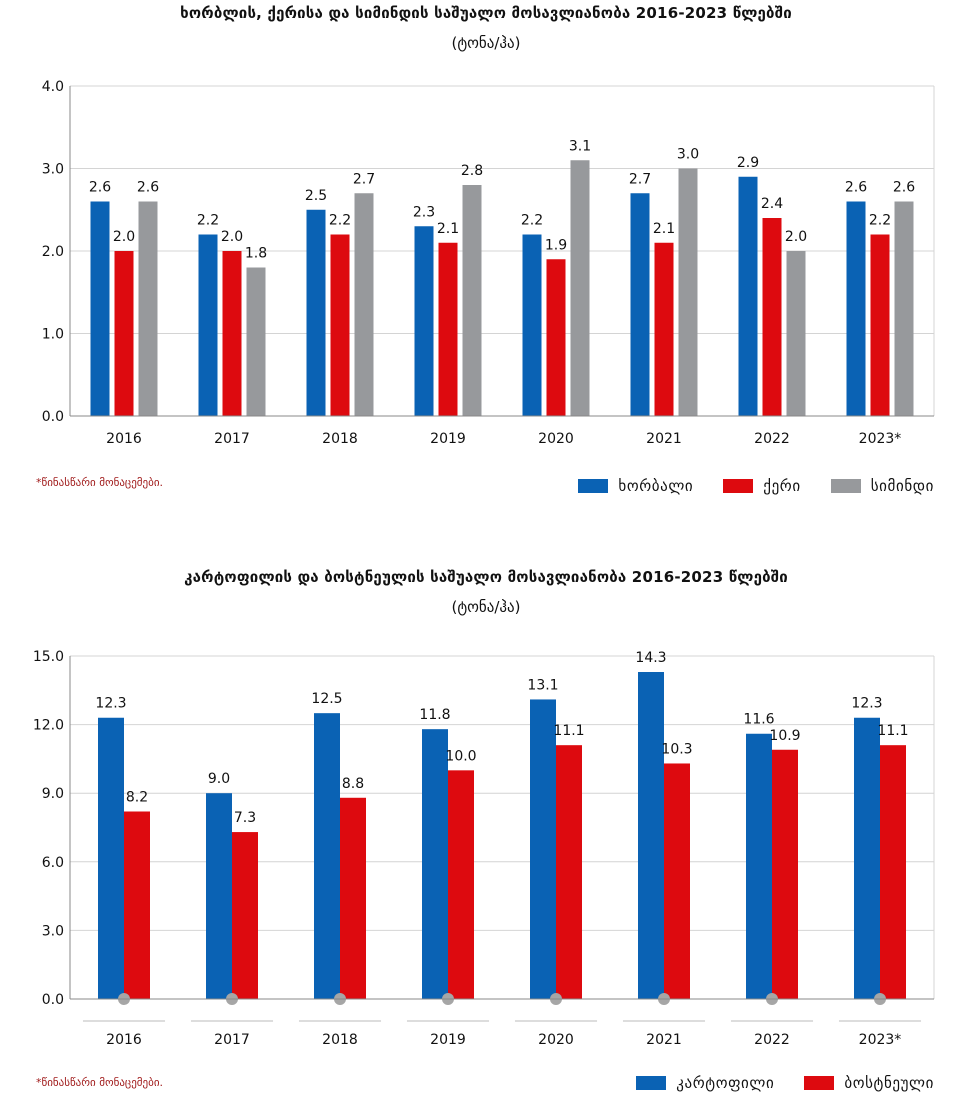 Image resolution: width=972 pixels, height=1095 pixels. I want to click on chart2-data-label: 10.9, so click(784, 736).